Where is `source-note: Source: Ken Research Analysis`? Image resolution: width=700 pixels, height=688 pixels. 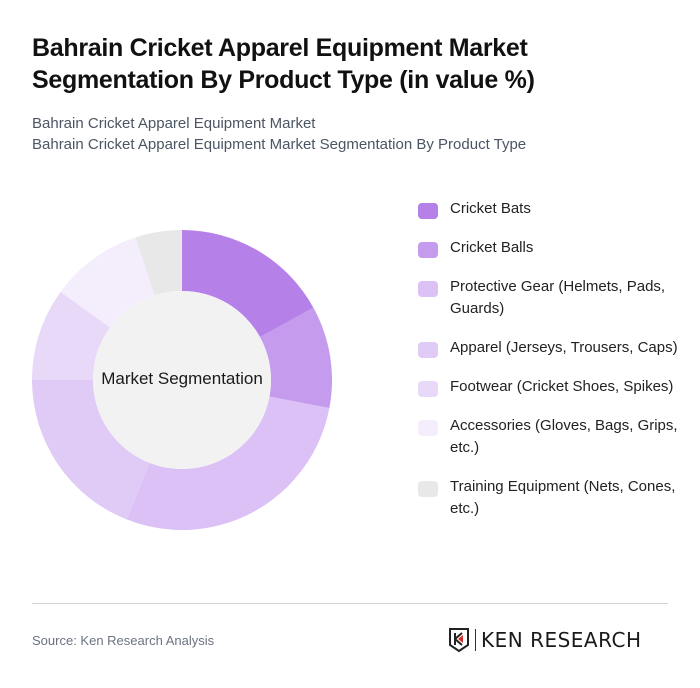 source-note: Source: Ken Research Analysis is located at coordinates (123, 640).